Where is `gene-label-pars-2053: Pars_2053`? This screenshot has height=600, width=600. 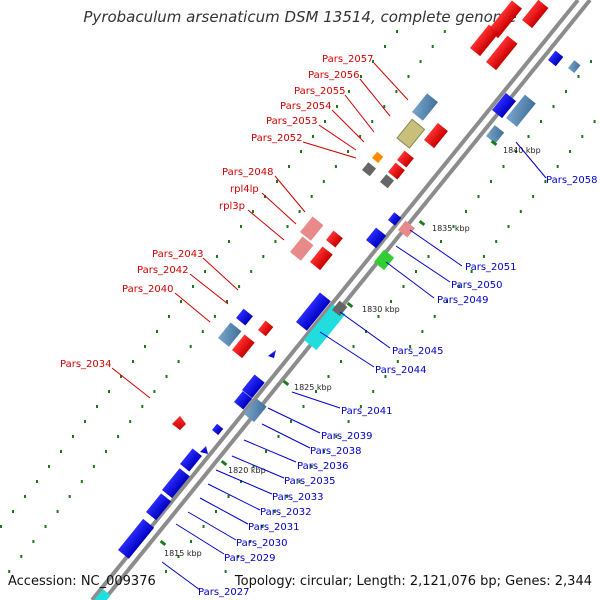 gene-label-pars-2053: Pars_2053 is located at coordinates (291, 121).